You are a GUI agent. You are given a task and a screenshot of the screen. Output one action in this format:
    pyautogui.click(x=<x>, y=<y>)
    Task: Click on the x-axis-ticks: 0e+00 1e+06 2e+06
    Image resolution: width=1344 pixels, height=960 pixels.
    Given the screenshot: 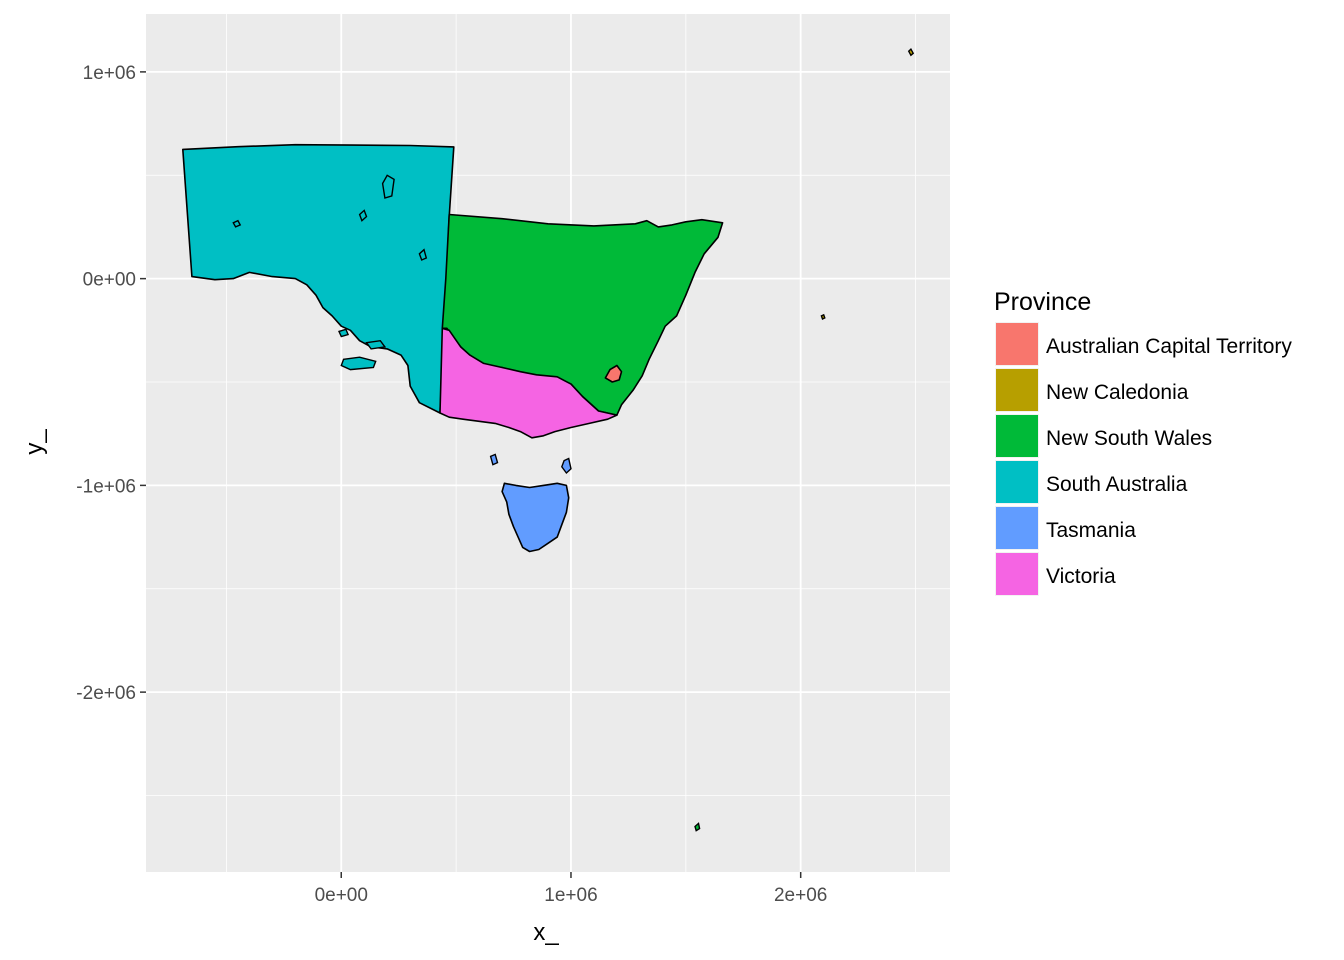 What is the action you would take?
    pyautogui.click(x=571, y=889)
    